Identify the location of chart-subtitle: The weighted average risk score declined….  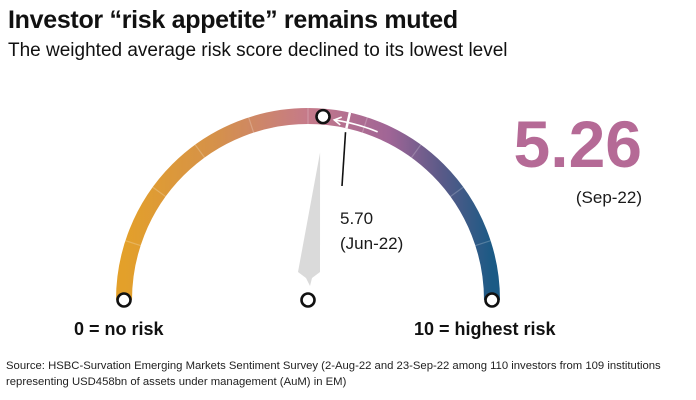
(258, 50).